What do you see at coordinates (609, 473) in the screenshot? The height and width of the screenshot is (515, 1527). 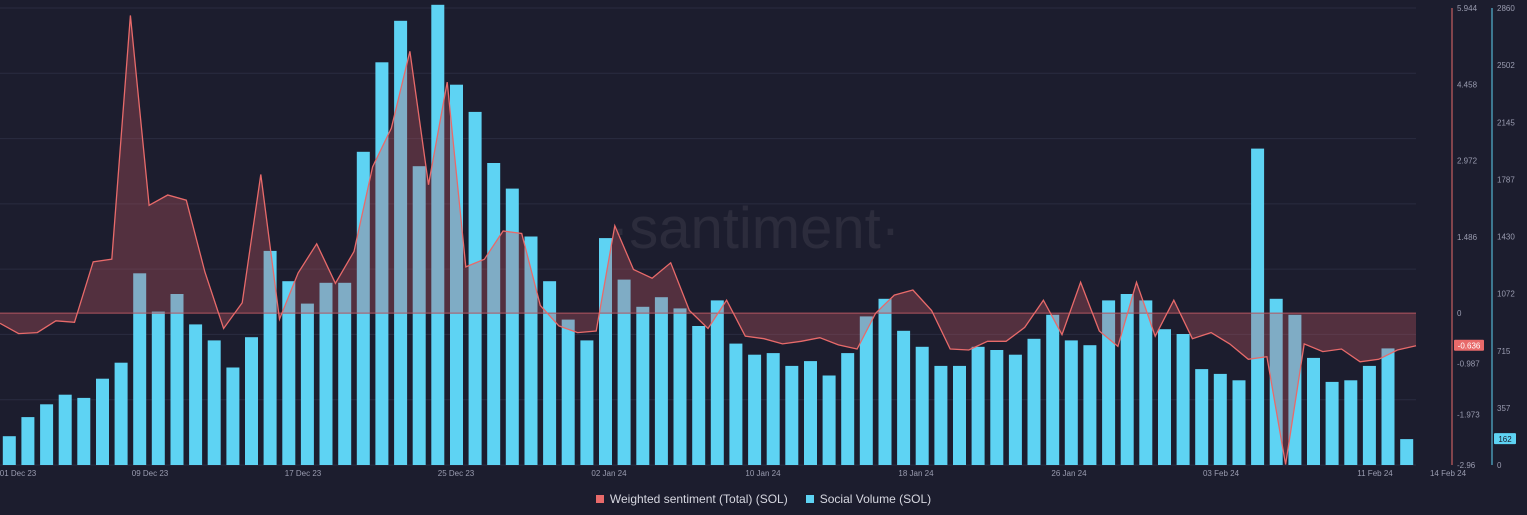 I see `x-tick-label: 02 Jan 24` at bounding box center [609, 473].